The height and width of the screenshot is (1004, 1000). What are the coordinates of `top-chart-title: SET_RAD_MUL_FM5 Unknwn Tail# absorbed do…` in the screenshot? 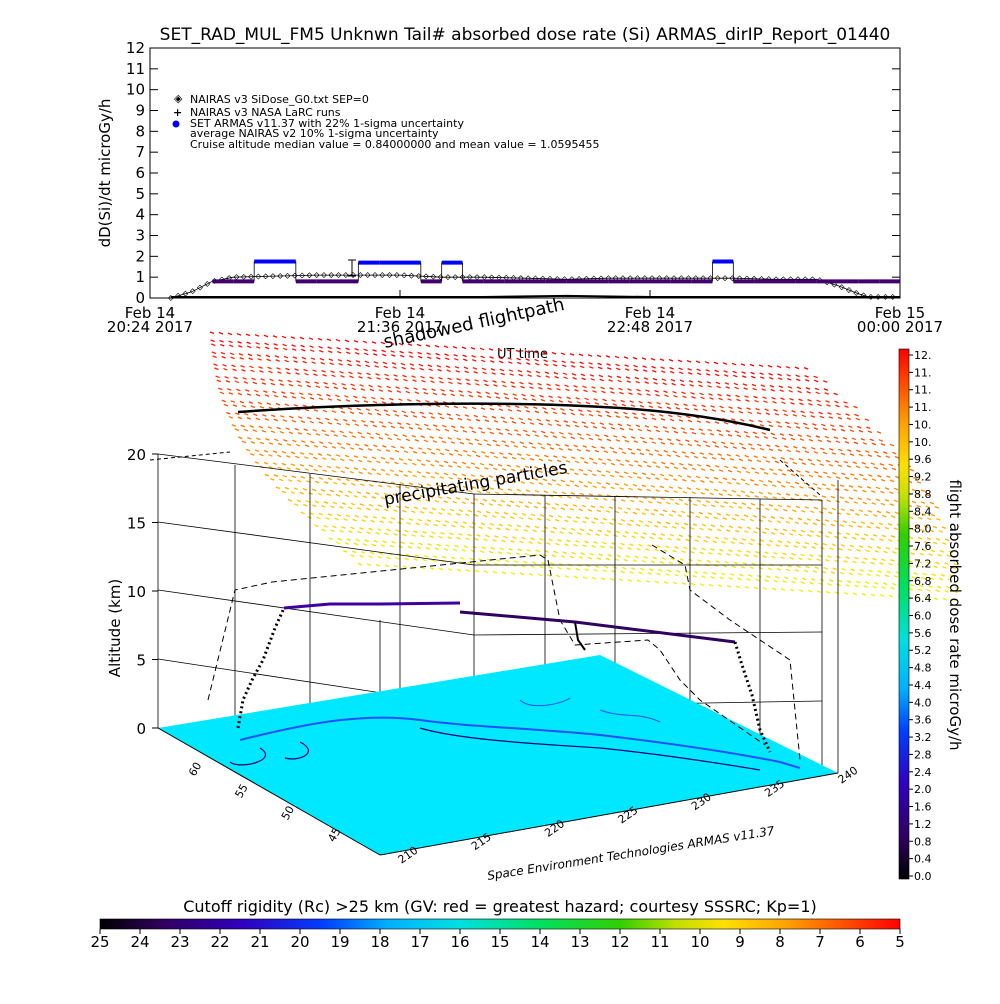 It's located at (525, 35).